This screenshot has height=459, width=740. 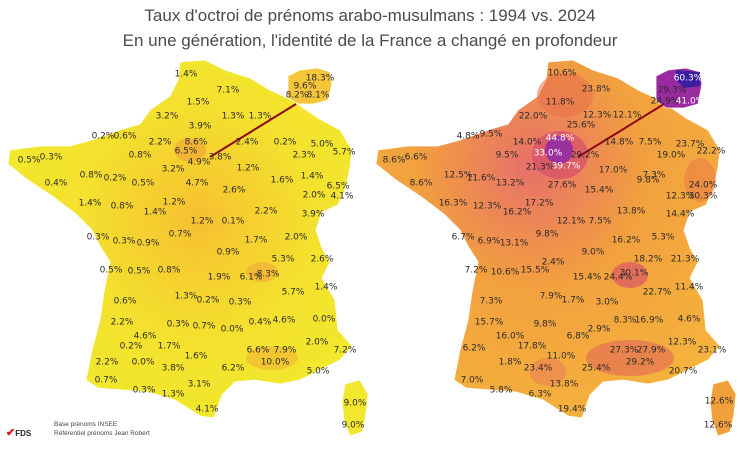 What do you see at coordinates (51, 158) in the screenshot?
I see `dept-label-1994-21: 0.3%` at bounding box center [51, 158].